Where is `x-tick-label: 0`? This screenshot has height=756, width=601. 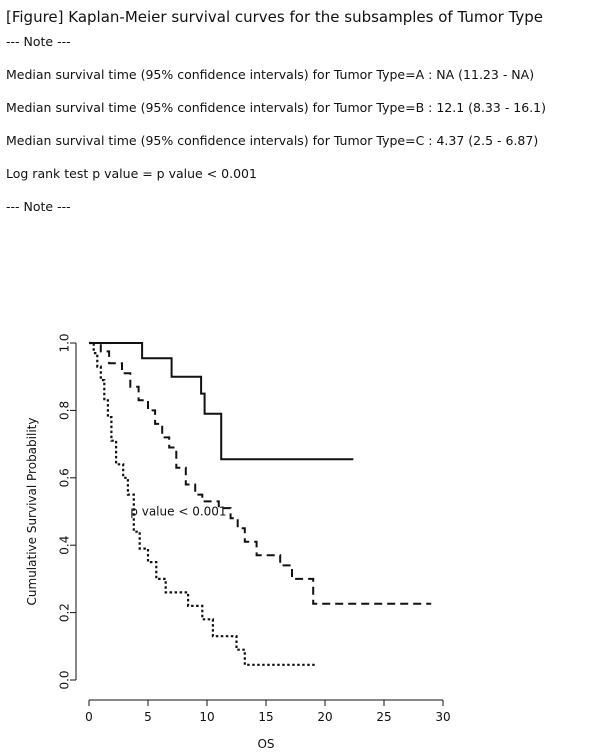 x-tick-label: 0 is located at coordinates (89, 717).